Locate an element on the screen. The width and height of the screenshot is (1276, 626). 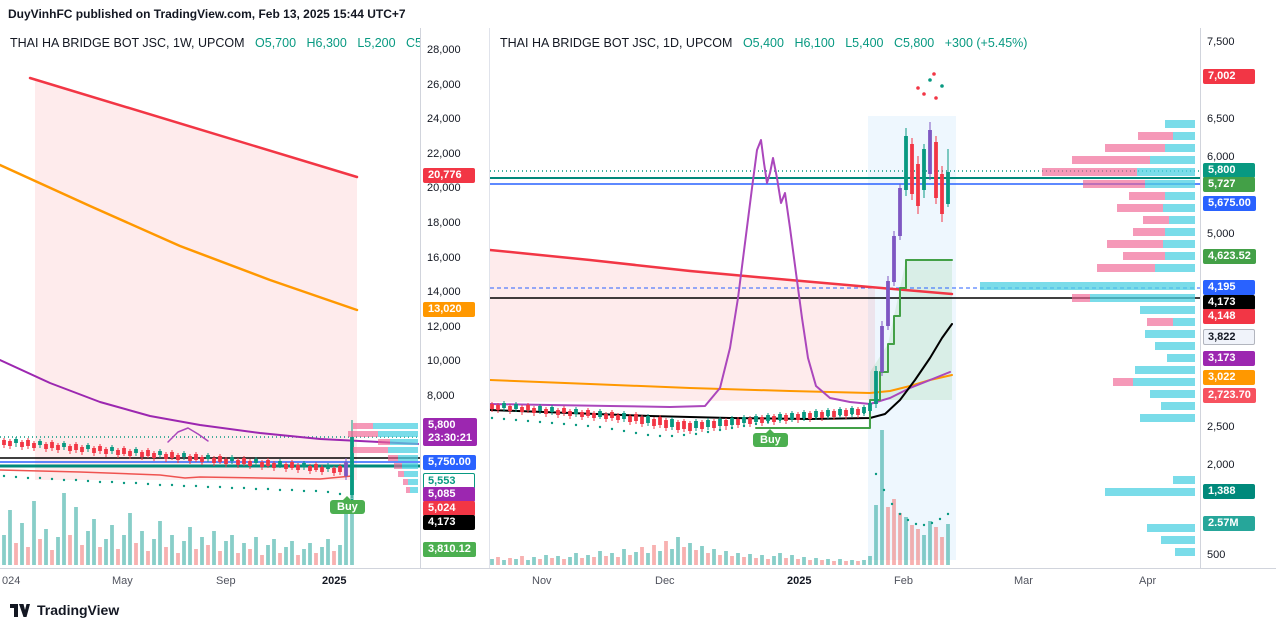
daily-legend-low: L5,400 is located at coordinates (864, 43).